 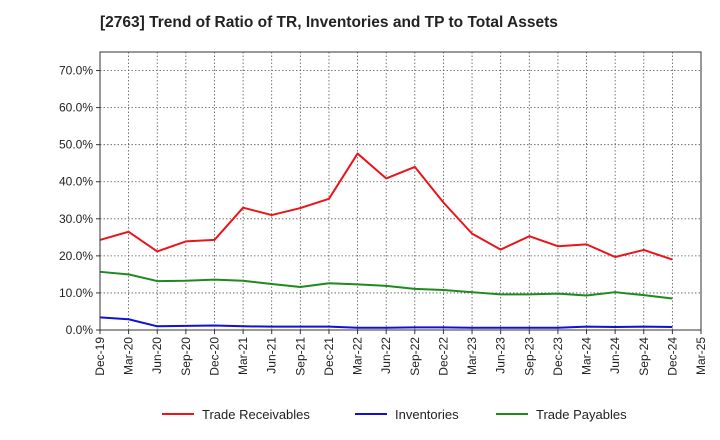 What do you see at coordinates (79, 200) in the screenshot?
I see `y-axis: 0.0% 10.0% 20.0% 30.0% 40.0% 50.0% 60.0% 70.0%` at bounding box center [79, 200].